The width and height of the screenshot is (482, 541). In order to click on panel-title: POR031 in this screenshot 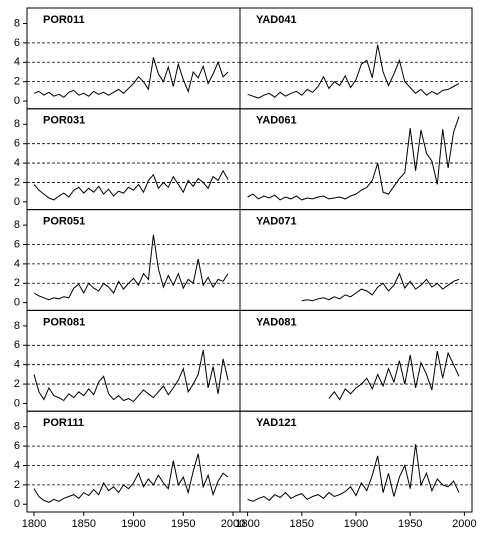, I will do `click(64, 121)`.